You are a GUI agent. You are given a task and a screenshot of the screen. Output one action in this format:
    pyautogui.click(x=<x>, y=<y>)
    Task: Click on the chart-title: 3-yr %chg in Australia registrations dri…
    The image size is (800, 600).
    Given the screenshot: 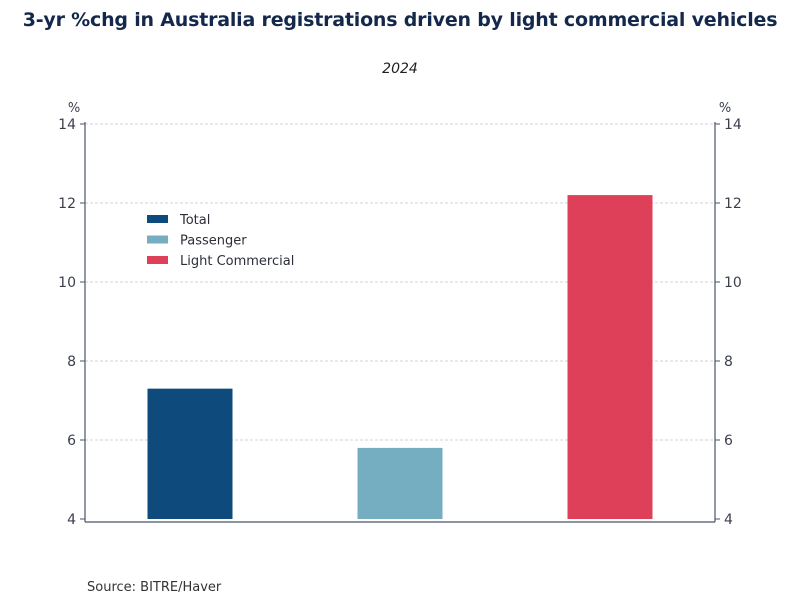 What is the action you would take?
    pyautogui.click(x=400, y=20)
    